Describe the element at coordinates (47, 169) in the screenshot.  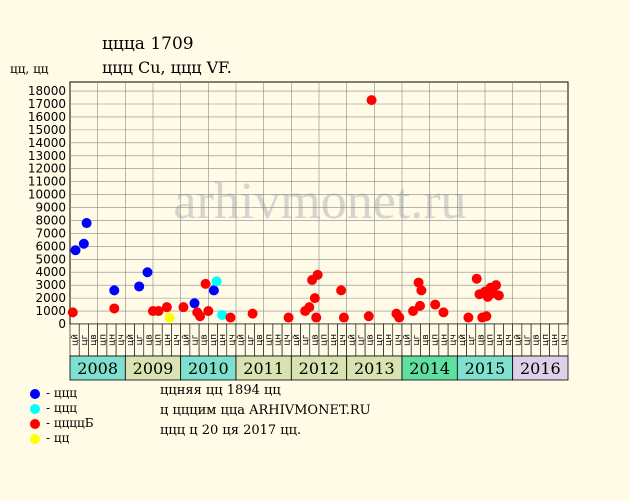
I see `y-tick-label: 12000` at that location.